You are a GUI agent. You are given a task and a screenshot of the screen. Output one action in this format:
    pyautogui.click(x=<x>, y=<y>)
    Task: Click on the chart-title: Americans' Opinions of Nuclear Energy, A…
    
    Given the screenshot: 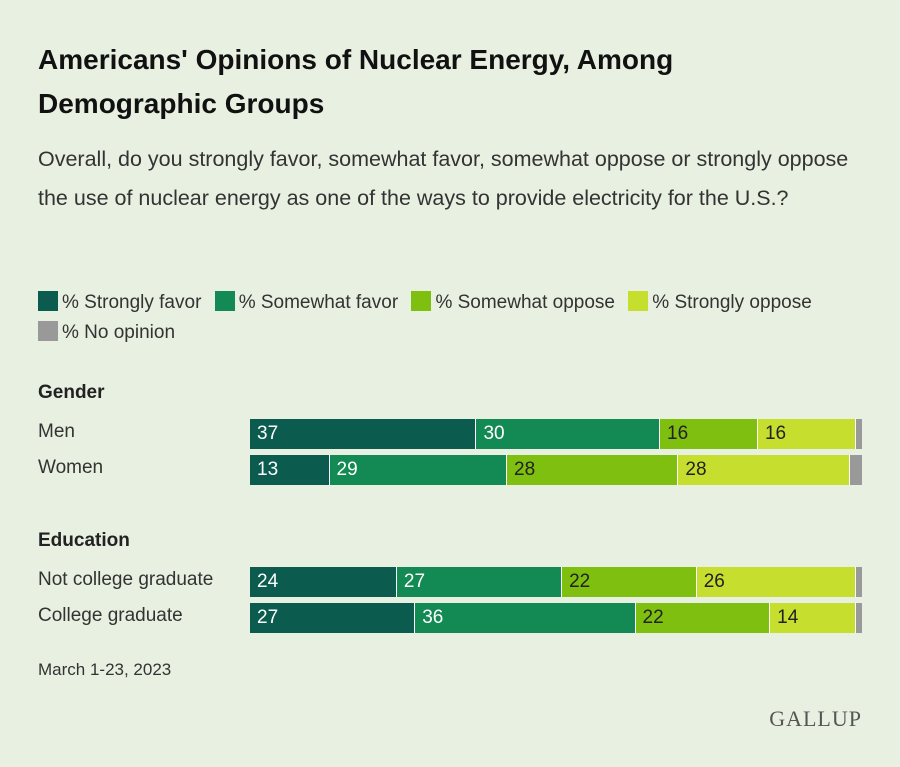 What is the action you would take?
    pyautogui.click(x=356, y=81)
    